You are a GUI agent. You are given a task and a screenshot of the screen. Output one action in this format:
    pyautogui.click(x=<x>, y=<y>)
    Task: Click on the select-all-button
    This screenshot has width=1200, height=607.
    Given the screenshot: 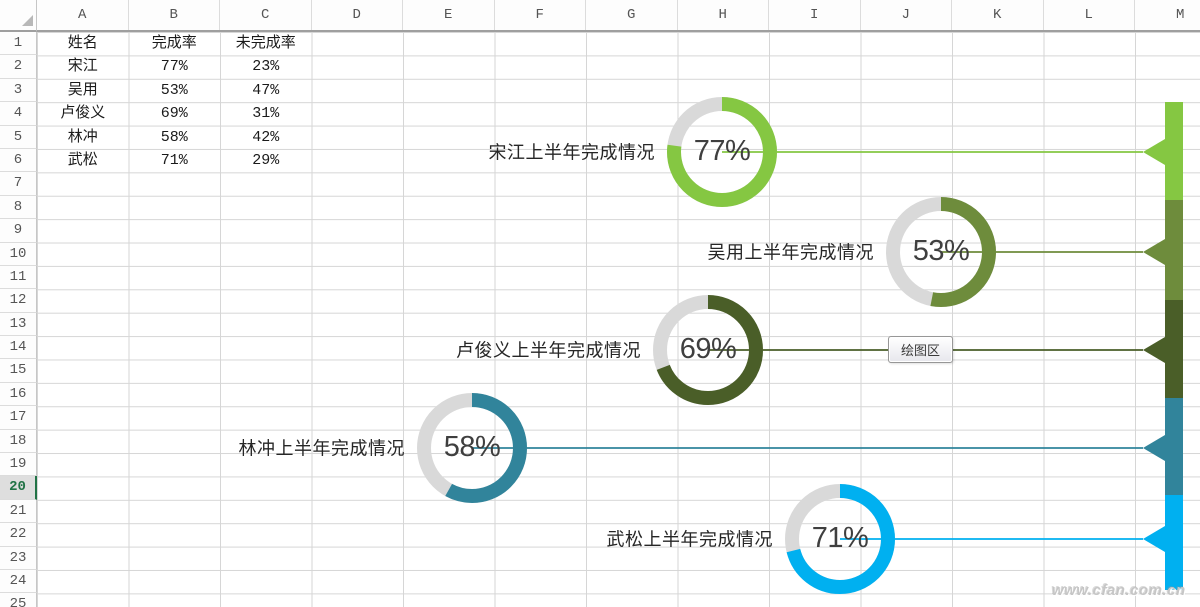 What is the action you would take?
    pyautogui.click(x=18, y=16)
    